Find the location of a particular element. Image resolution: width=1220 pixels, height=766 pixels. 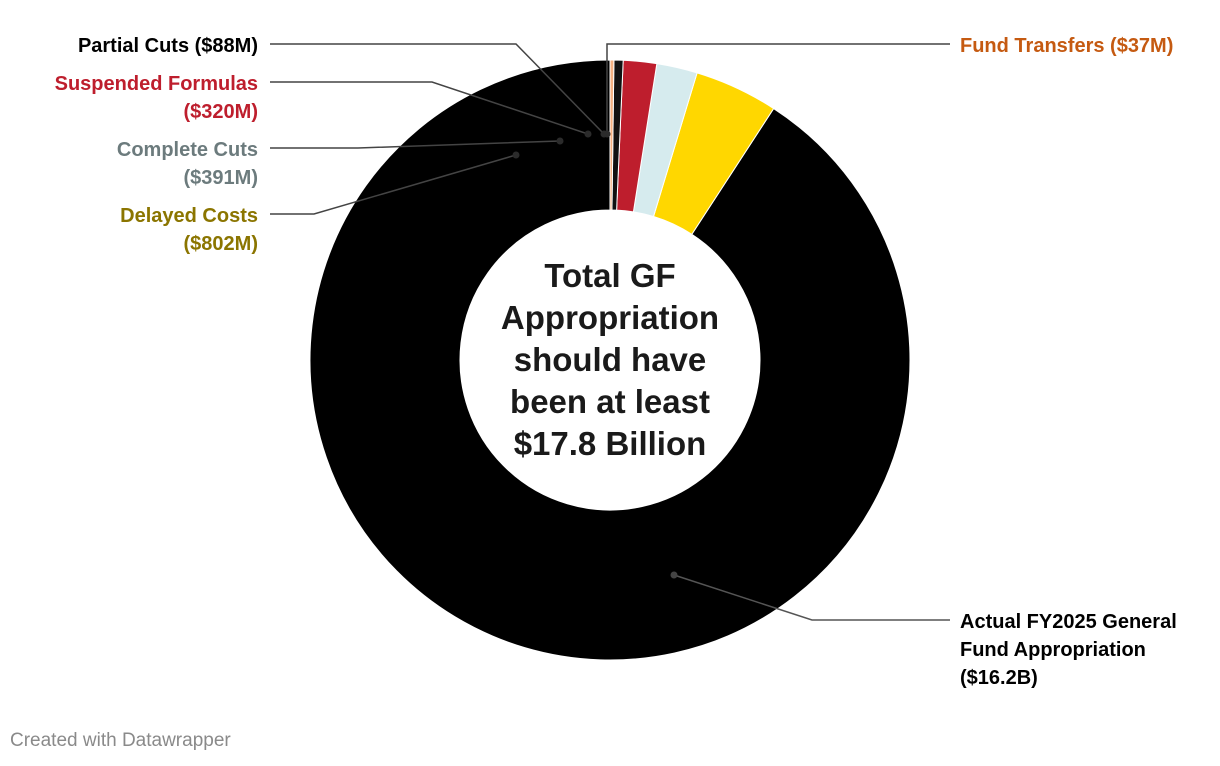

leader-dot-delayed-costs is located at coordinates (516, 155).